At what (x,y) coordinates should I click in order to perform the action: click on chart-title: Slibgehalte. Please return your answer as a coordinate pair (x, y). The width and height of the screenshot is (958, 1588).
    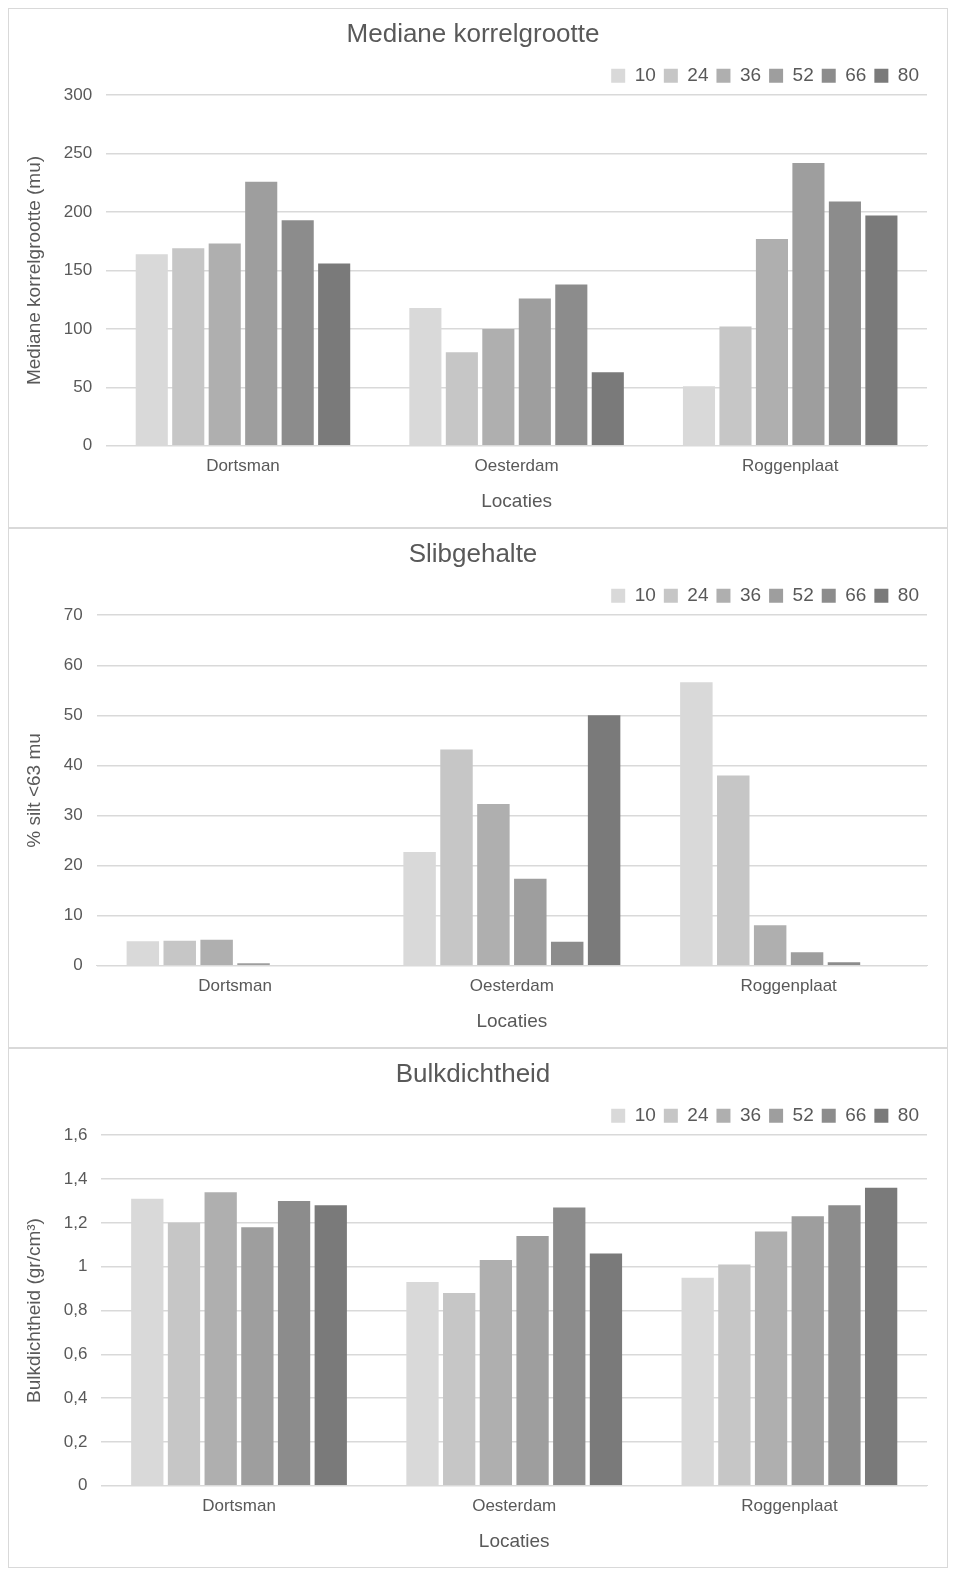
    Looking at the image, I should click on (473, 552).